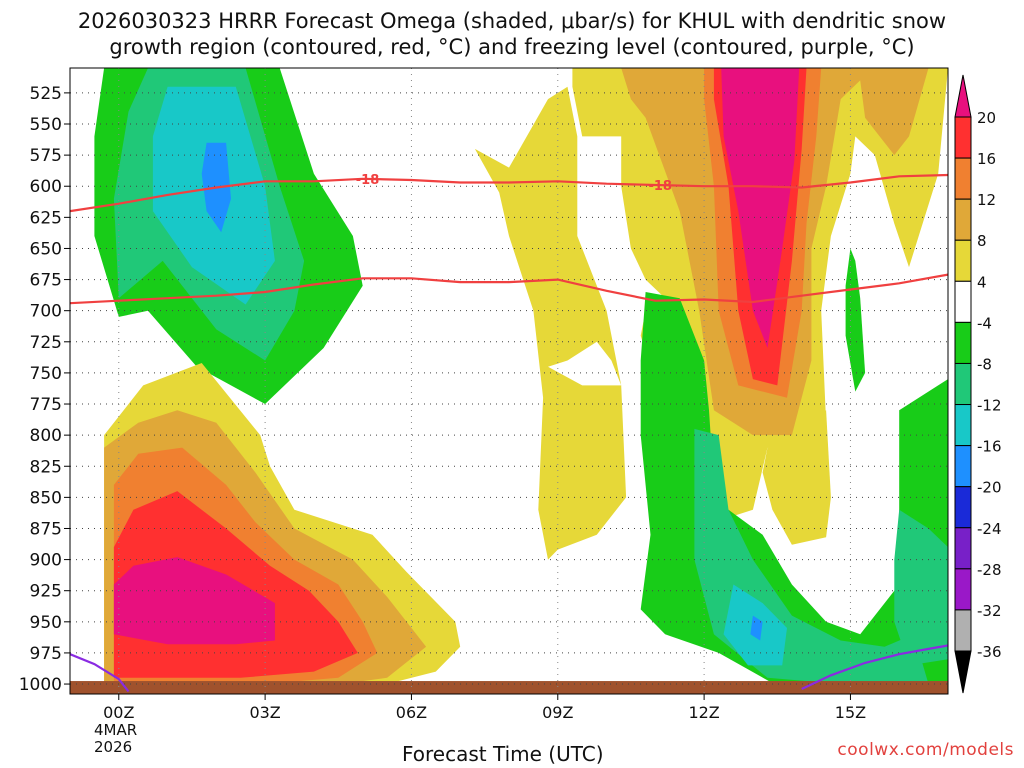  I want to click on y-tick-label-975: 975, so click(46, 654).